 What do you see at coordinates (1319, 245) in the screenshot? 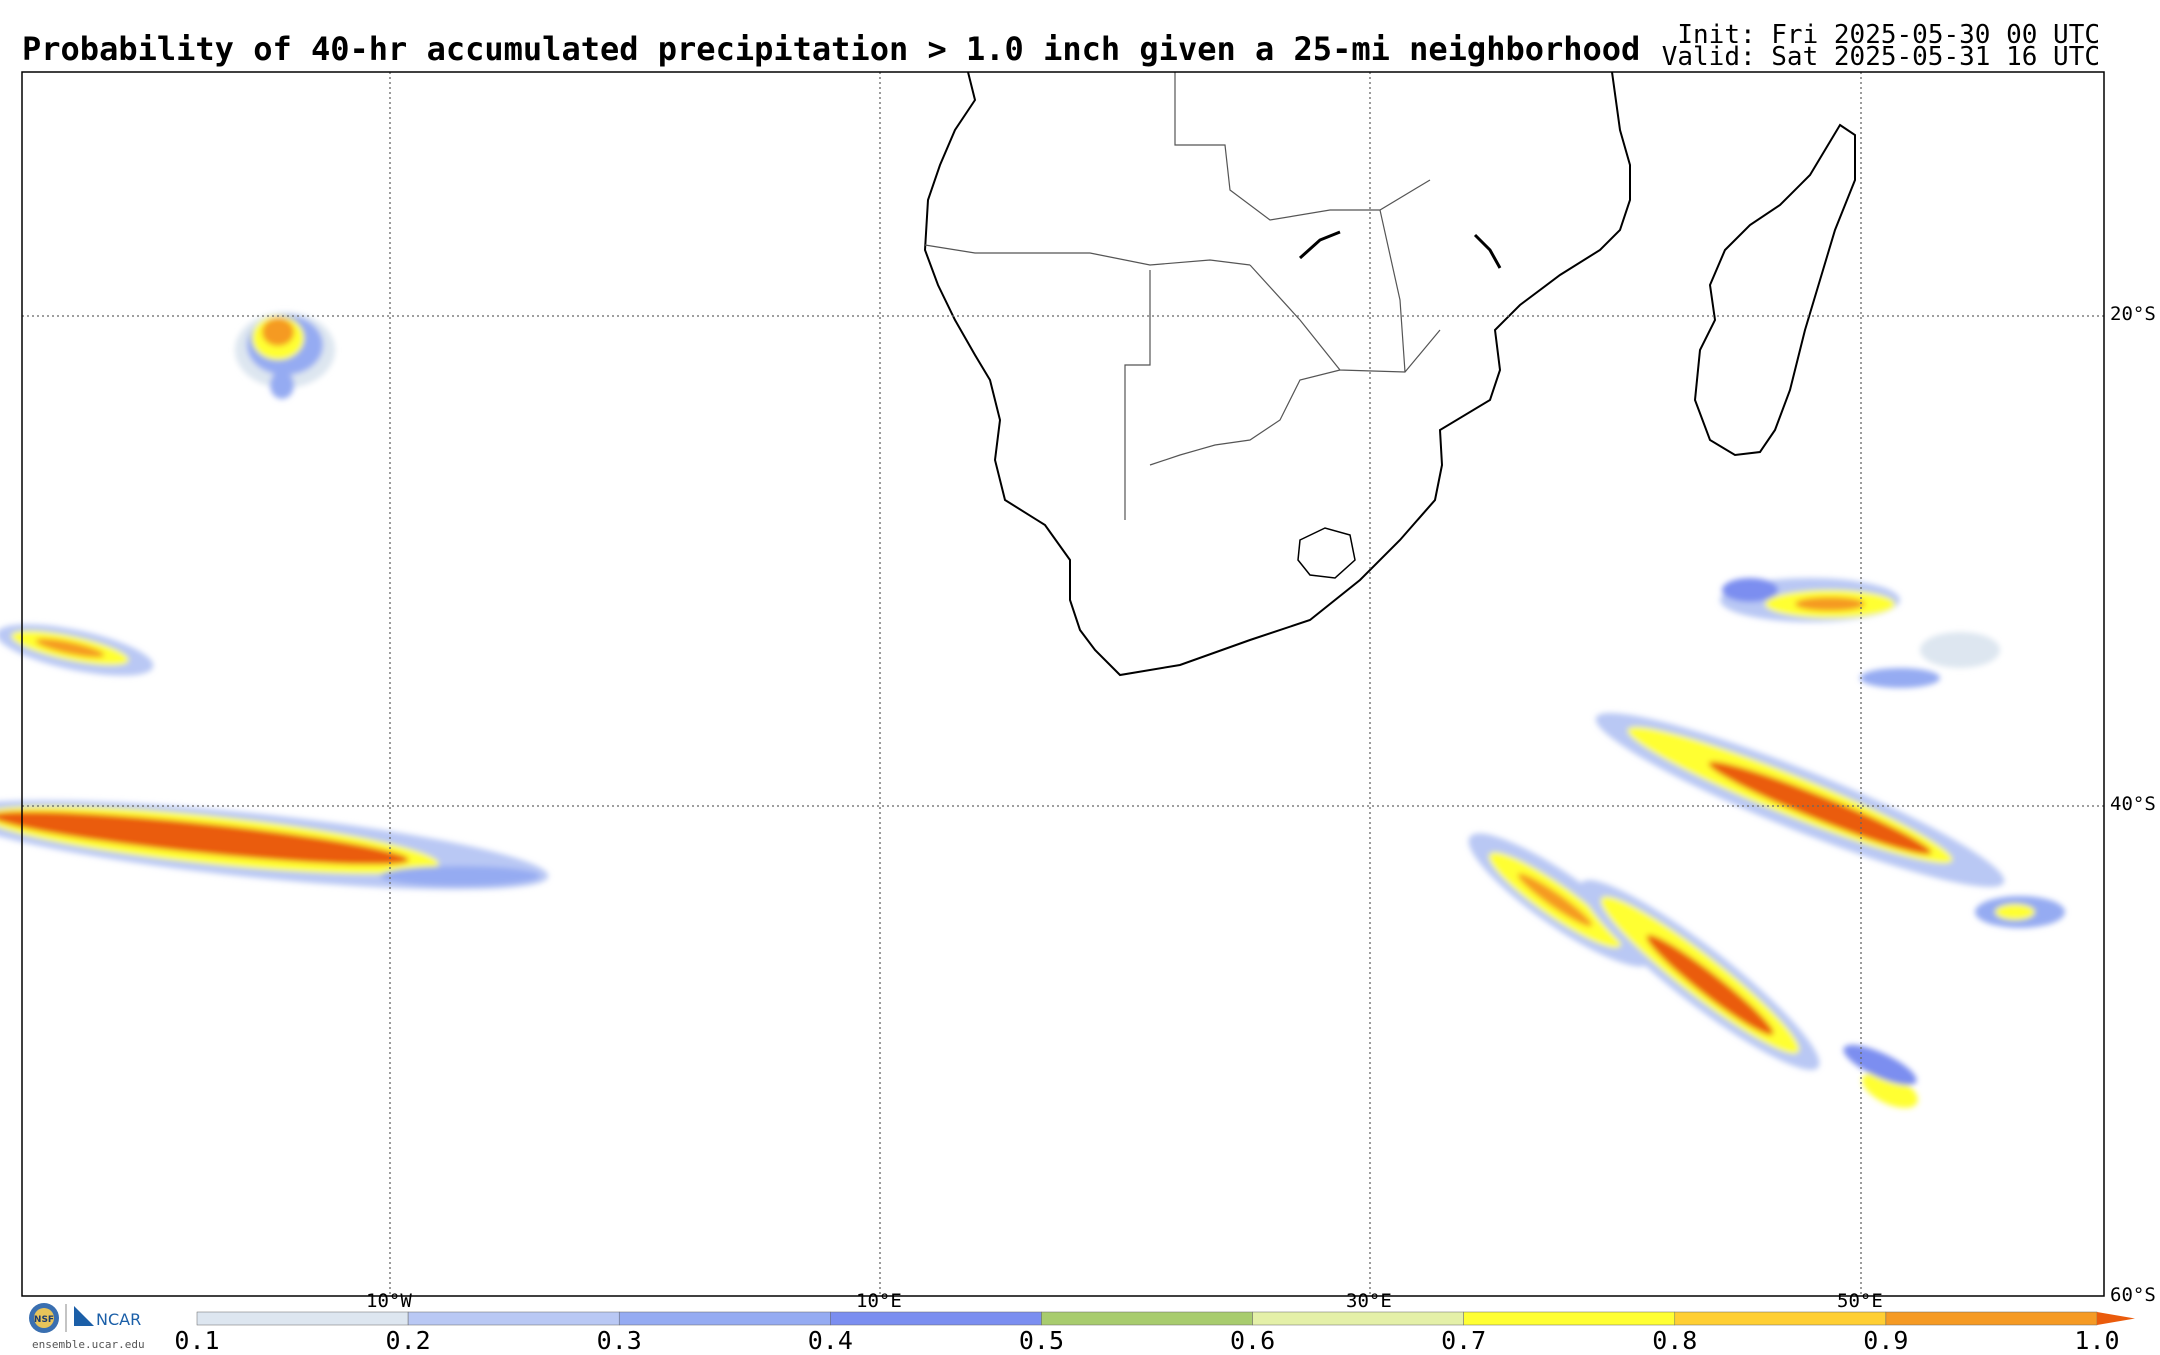
I see `lake-kariba` at bounding box center [1319, 245].